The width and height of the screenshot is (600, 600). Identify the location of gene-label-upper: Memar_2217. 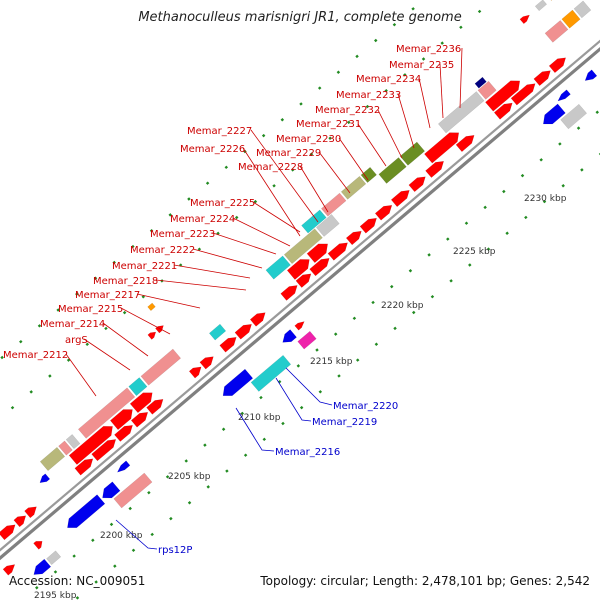
(107, 295).